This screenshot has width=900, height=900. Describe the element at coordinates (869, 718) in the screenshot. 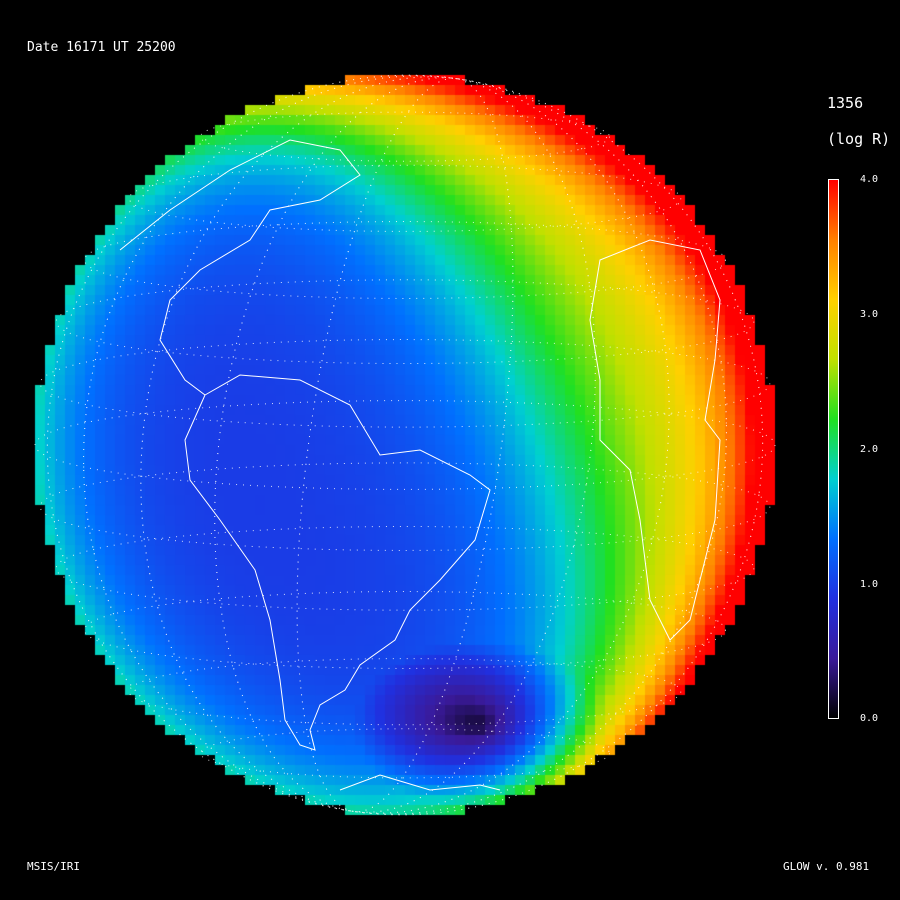

I see `colorbar-tick: 0.0` at that location.